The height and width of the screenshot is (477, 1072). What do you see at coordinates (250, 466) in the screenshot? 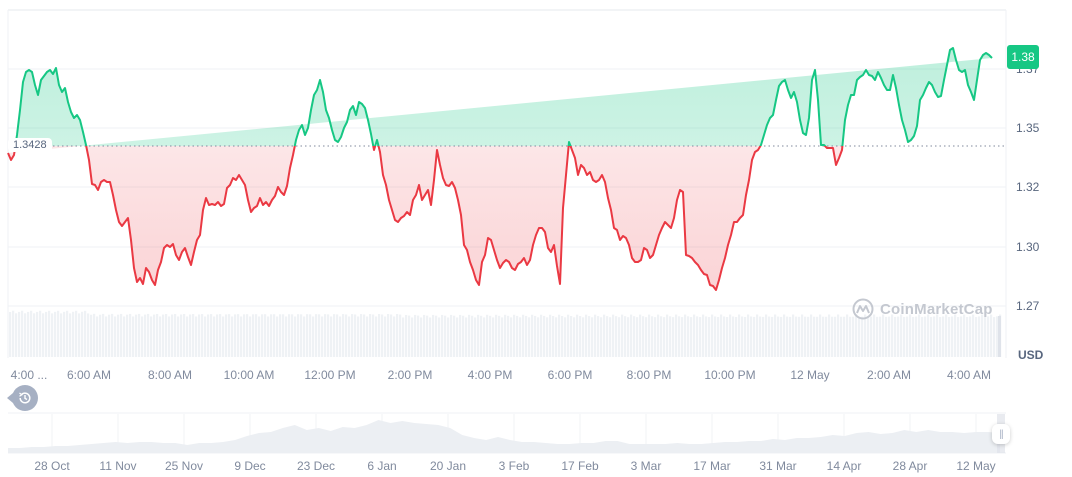
I see `navigator-date-label: 9 Dec` at bounding box center [250, 466].